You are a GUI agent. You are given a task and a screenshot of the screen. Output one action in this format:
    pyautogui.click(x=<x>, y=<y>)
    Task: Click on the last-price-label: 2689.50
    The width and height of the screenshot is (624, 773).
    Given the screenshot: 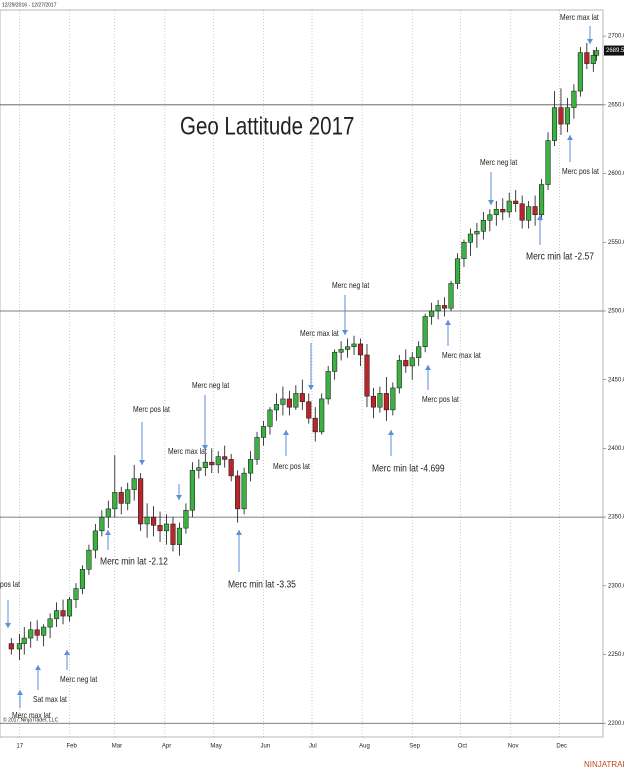 What is the action you would take?
    pyautogui.click(x=615, y=51)
    